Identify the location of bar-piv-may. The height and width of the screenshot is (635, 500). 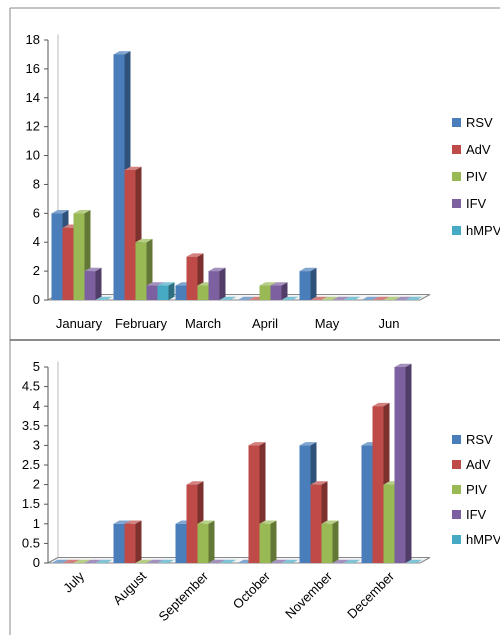
(330, 298).